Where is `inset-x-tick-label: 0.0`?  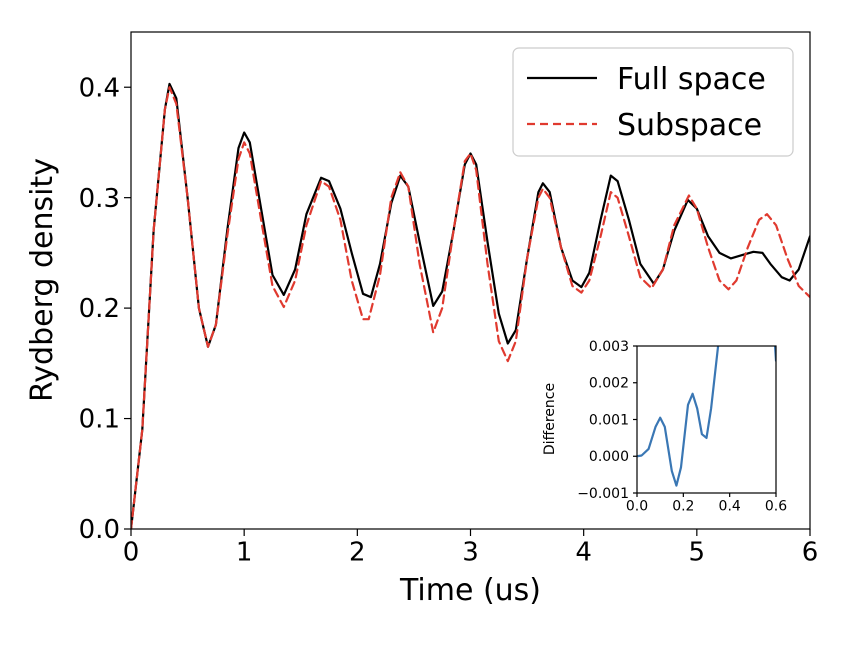
inset-x-tick-label: 0.0 is located at coordinates (637, 506).